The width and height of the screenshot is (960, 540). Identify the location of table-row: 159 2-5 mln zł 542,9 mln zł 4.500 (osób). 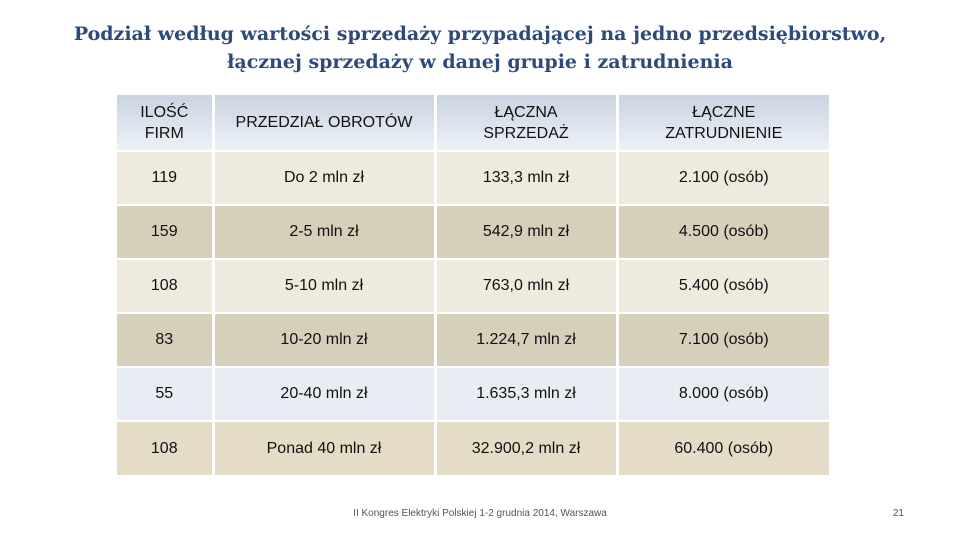
(473, 232).